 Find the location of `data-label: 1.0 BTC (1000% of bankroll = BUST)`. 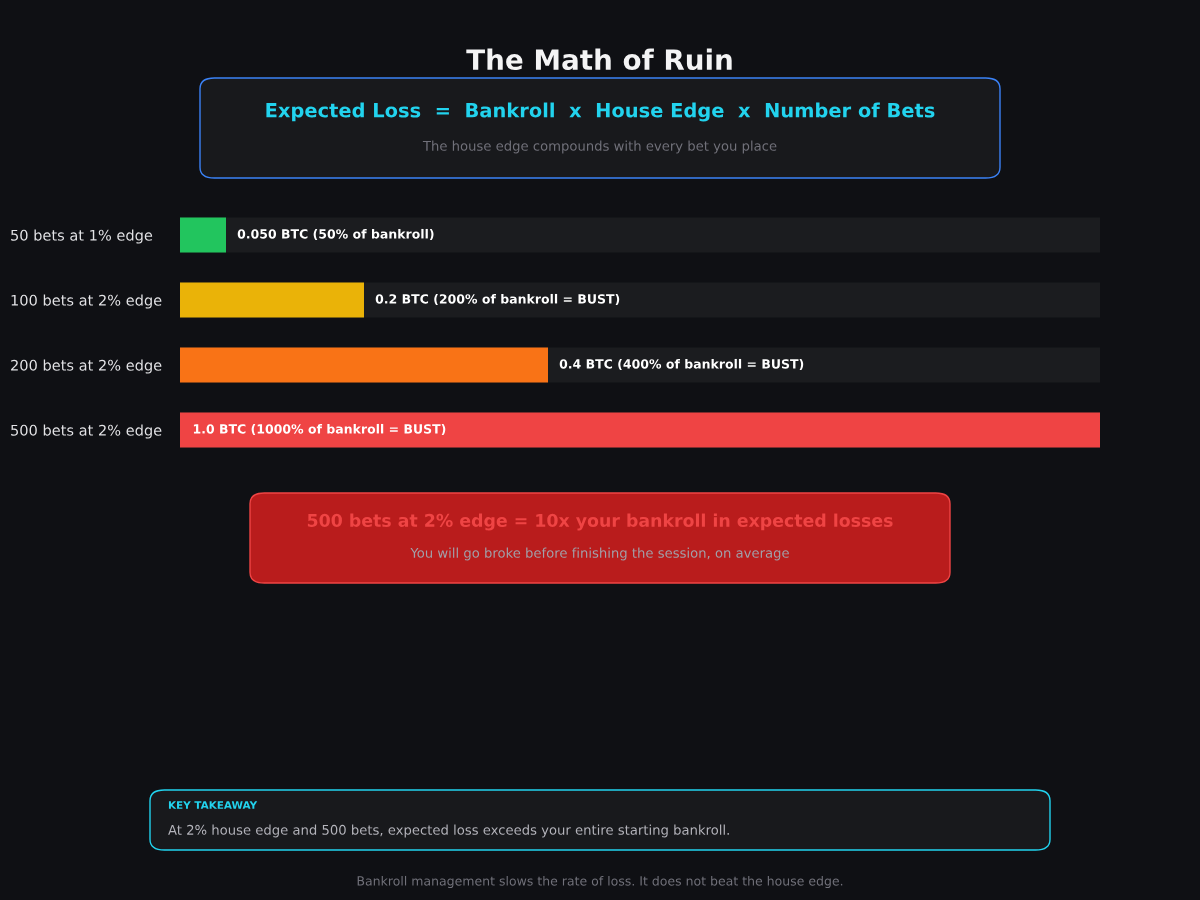

data-label: 1.0 BTC (1000% of bankroll = BUST) is located at coordinates (319, 429).